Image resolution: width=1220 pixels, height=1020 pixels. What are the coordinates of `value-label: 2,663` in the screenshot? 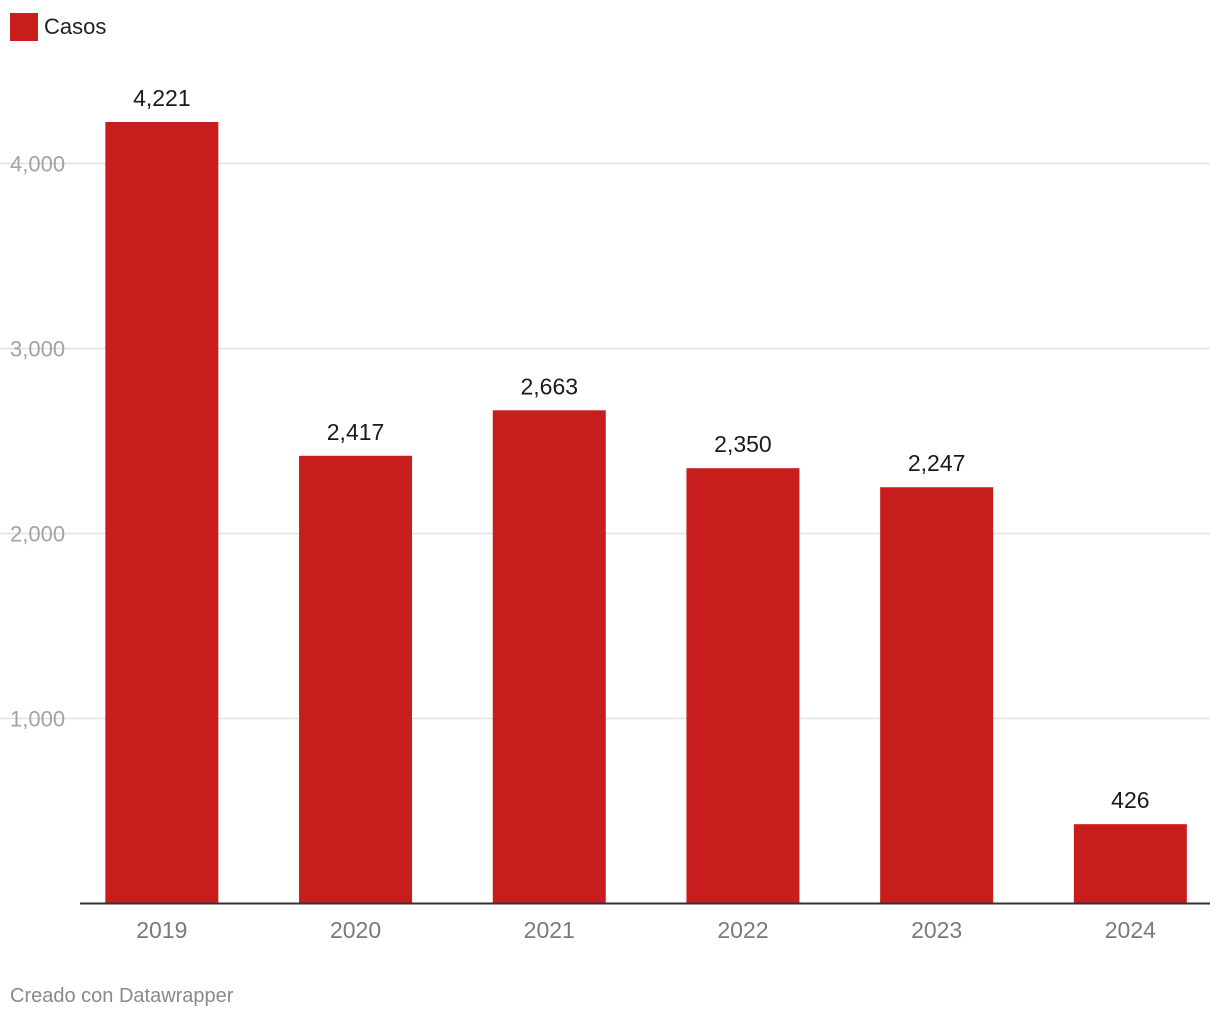 It's located at (549, 386).